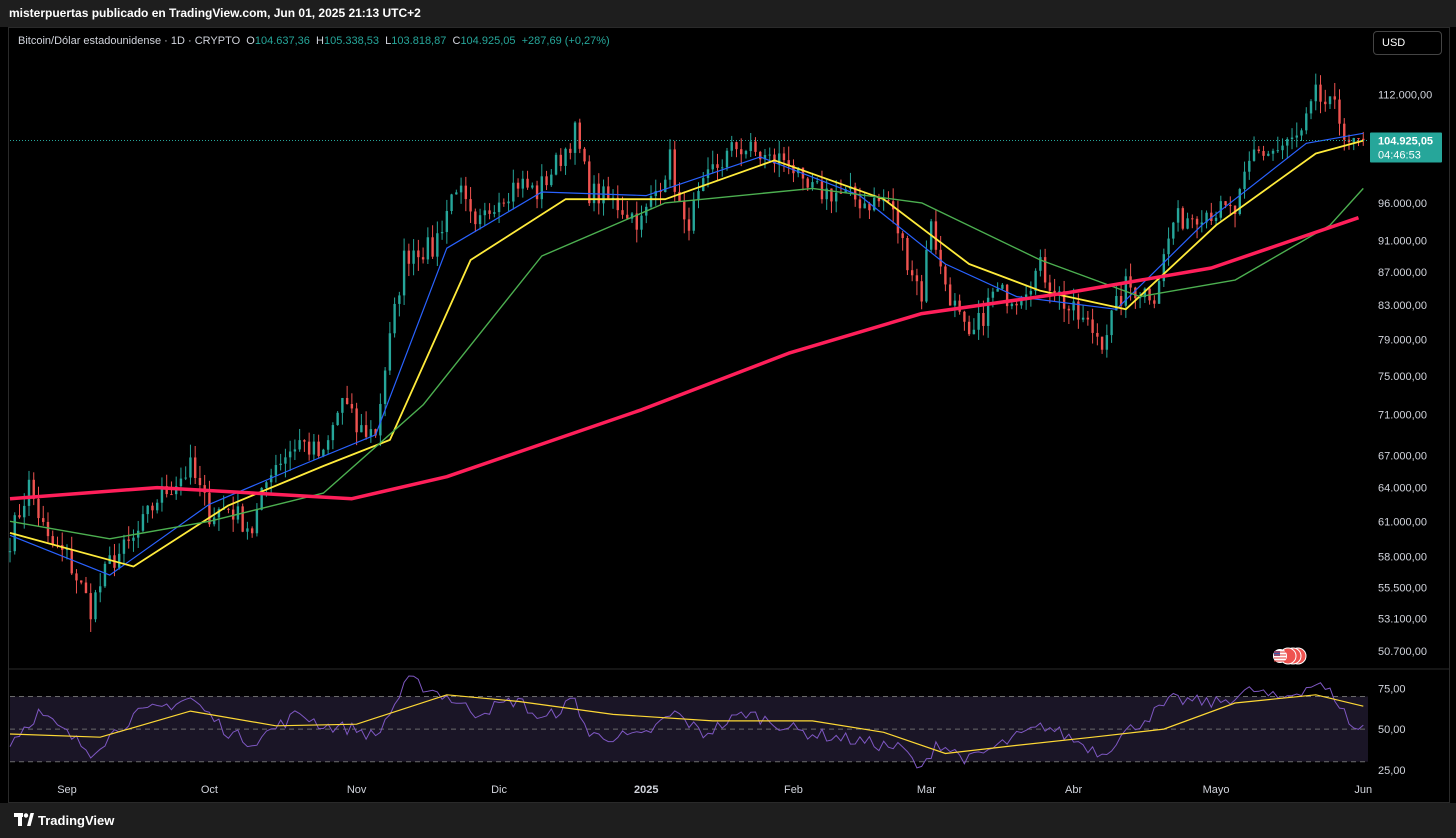 This screenshot has height=838, width=1456. What do you see at coordinates (1402, 306) in the screenshot?
I see `y-tick-label: 83.000,00` at bounding box center [1402, 306].